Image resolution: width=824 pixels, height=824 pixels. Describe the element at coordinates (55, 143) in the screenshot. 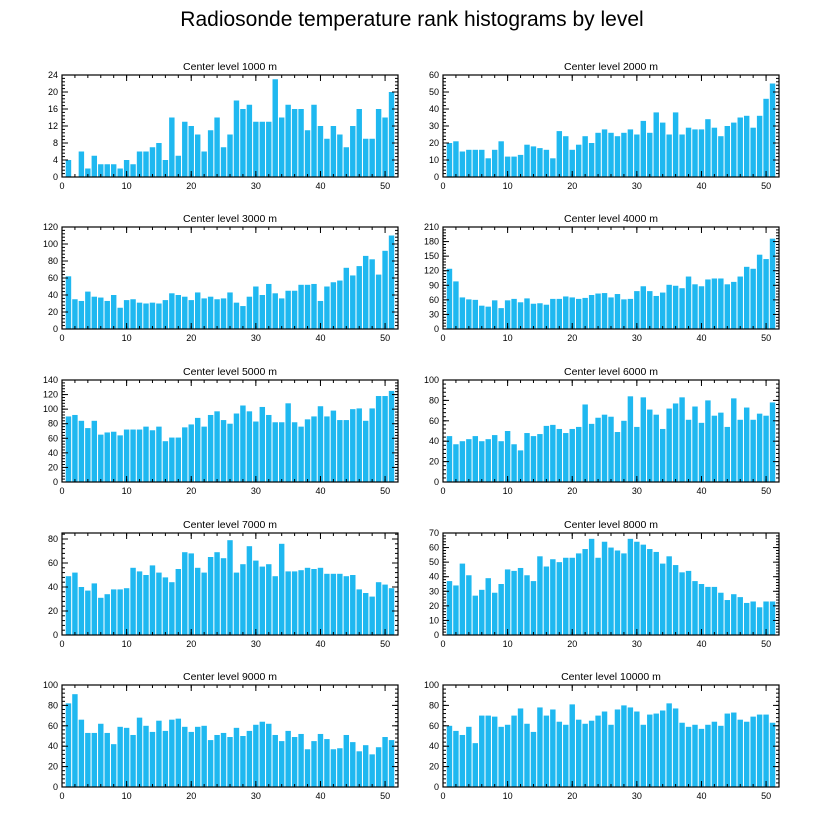

I see `y-tick-label: 8` at that location.